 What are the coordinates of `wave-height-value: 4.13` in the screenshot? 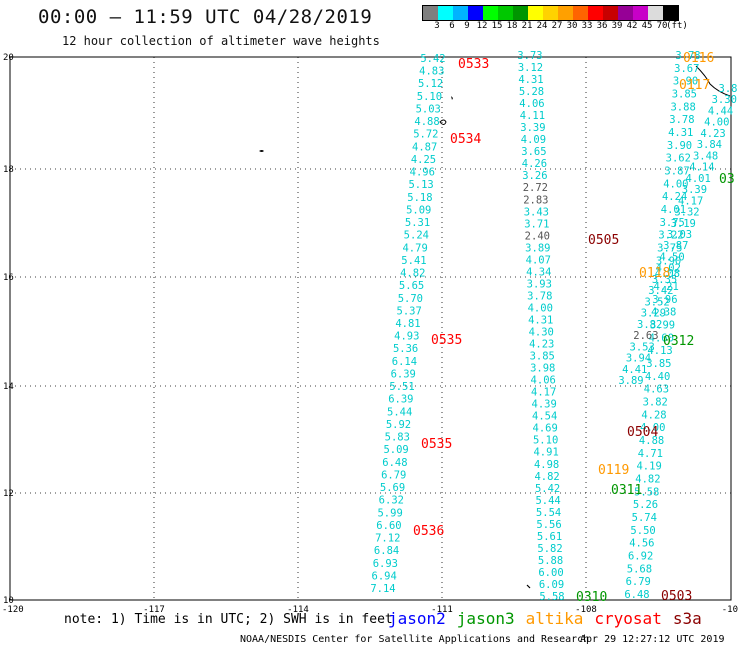 It's located at (659, 351).